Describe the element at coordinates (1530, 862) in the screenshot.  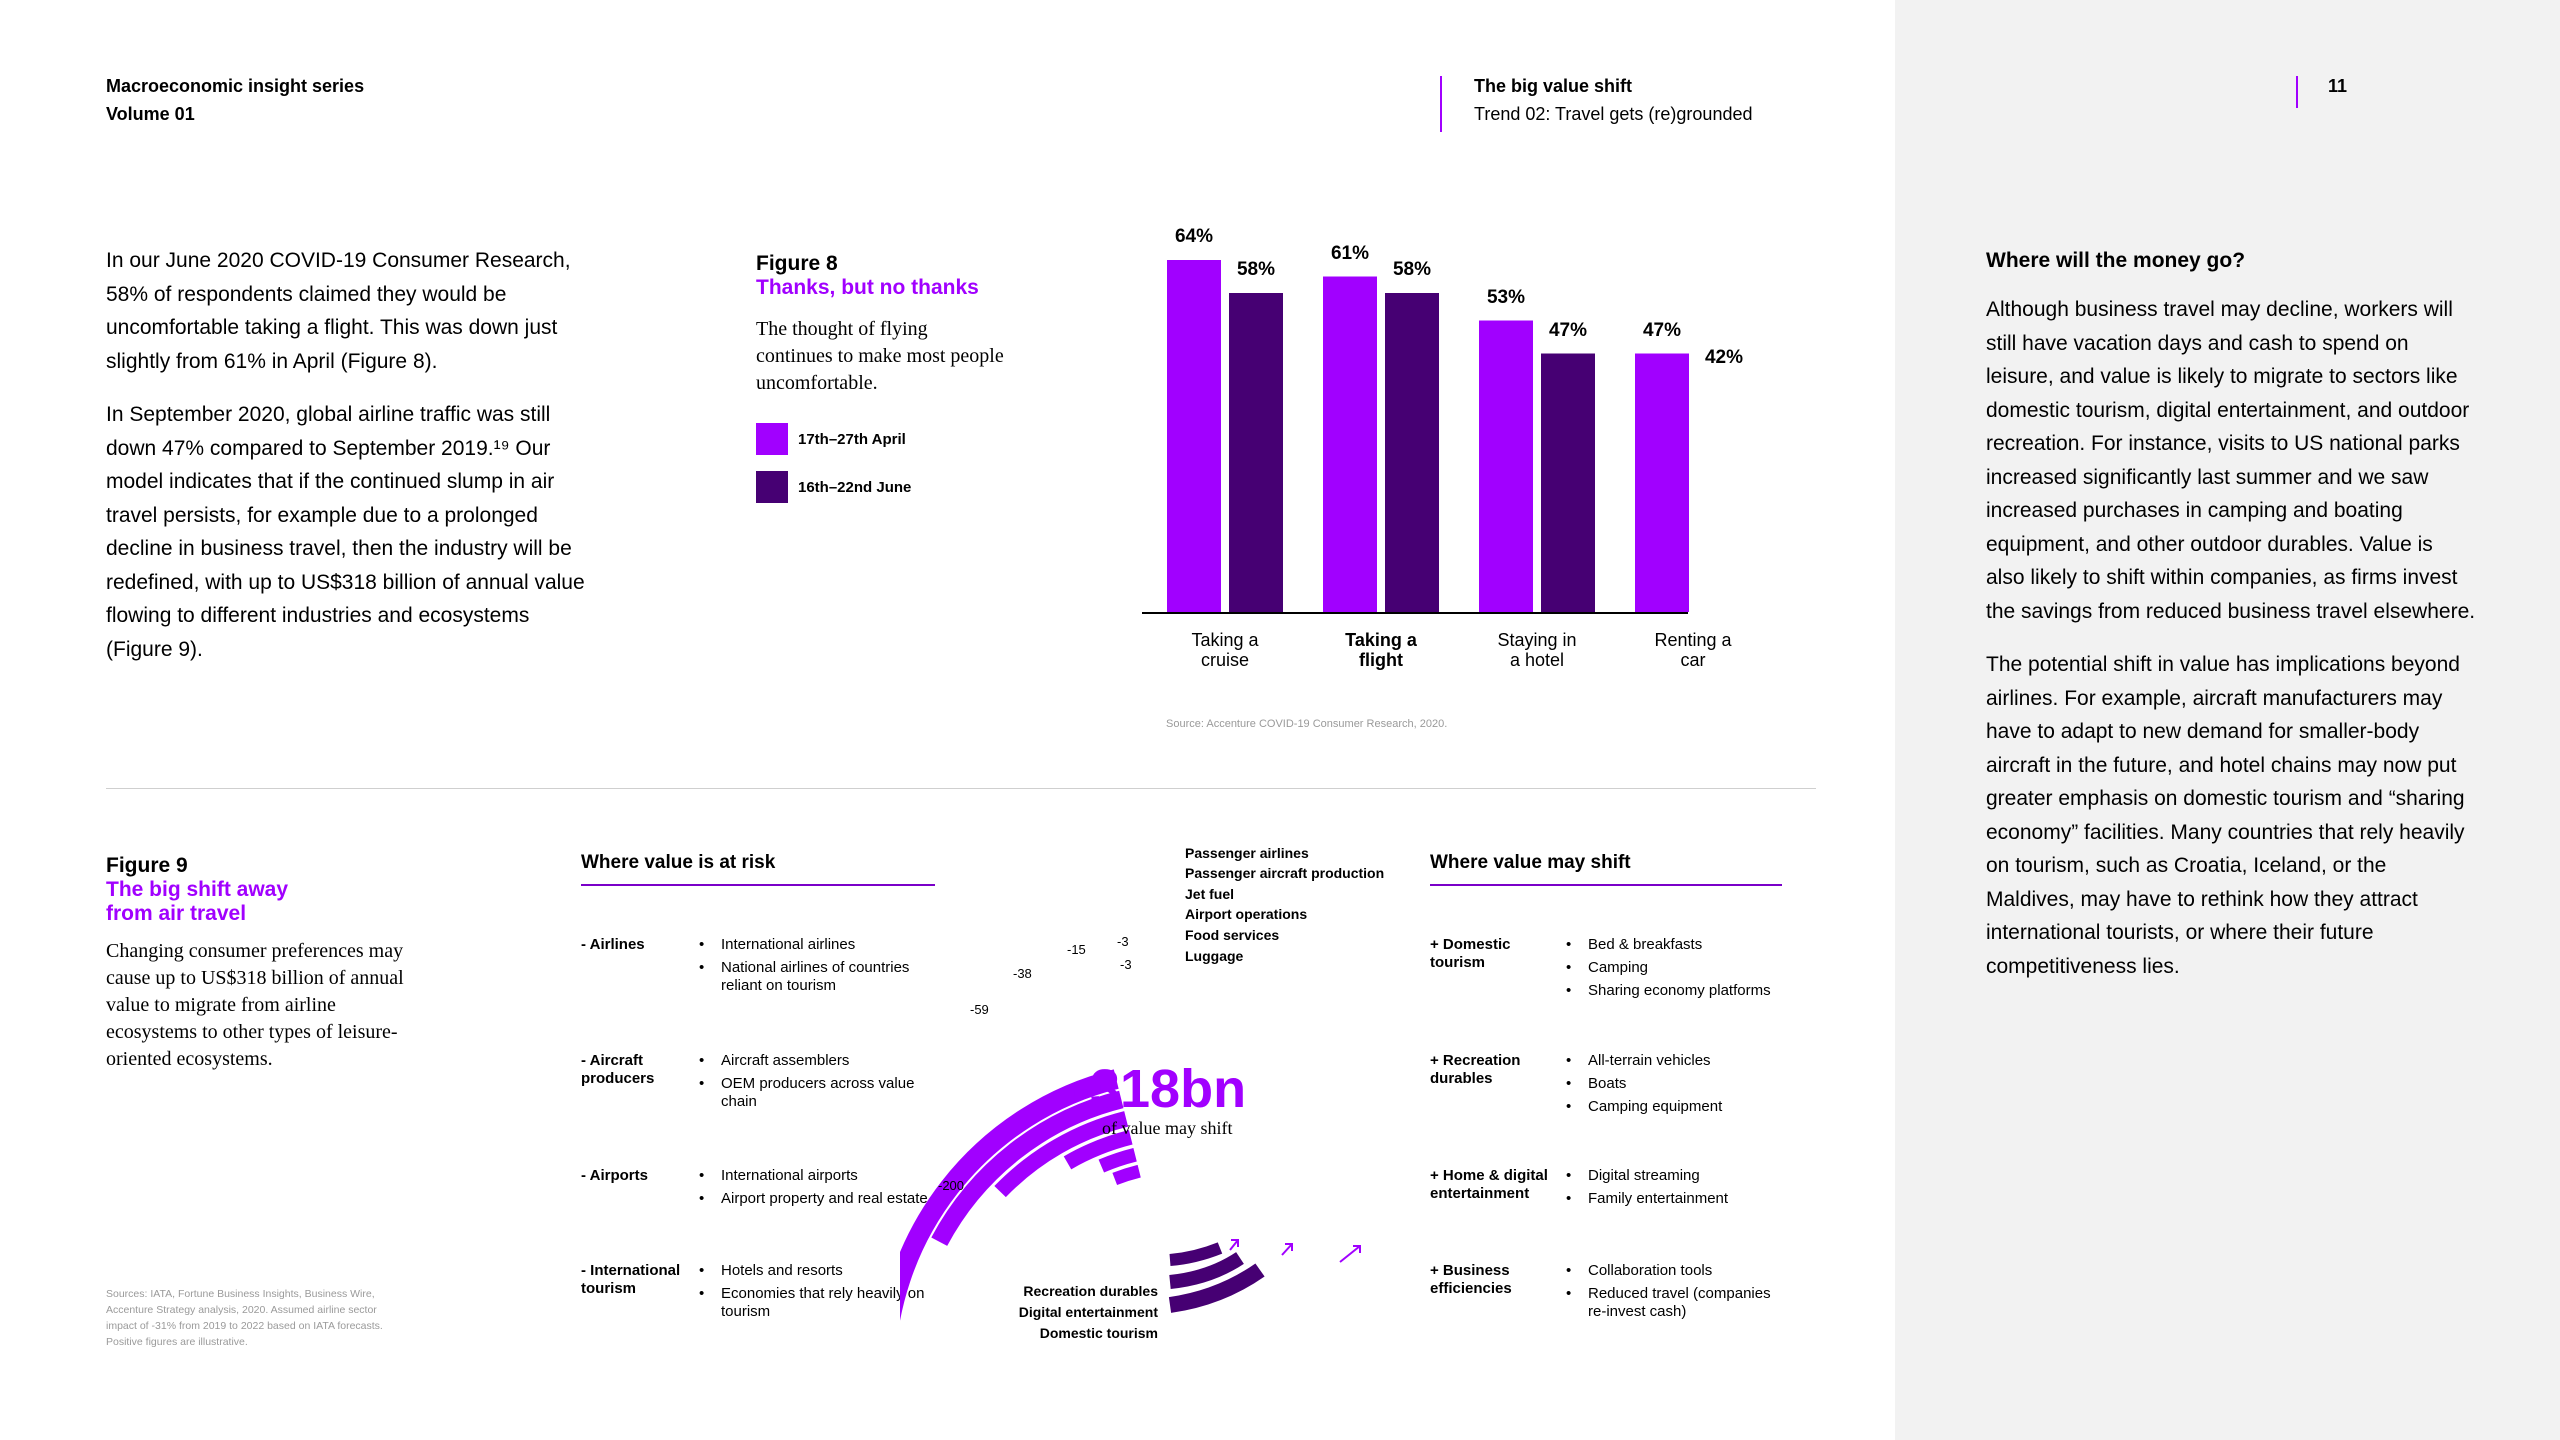
I see `shift-heading: Where value may shift` at that location.